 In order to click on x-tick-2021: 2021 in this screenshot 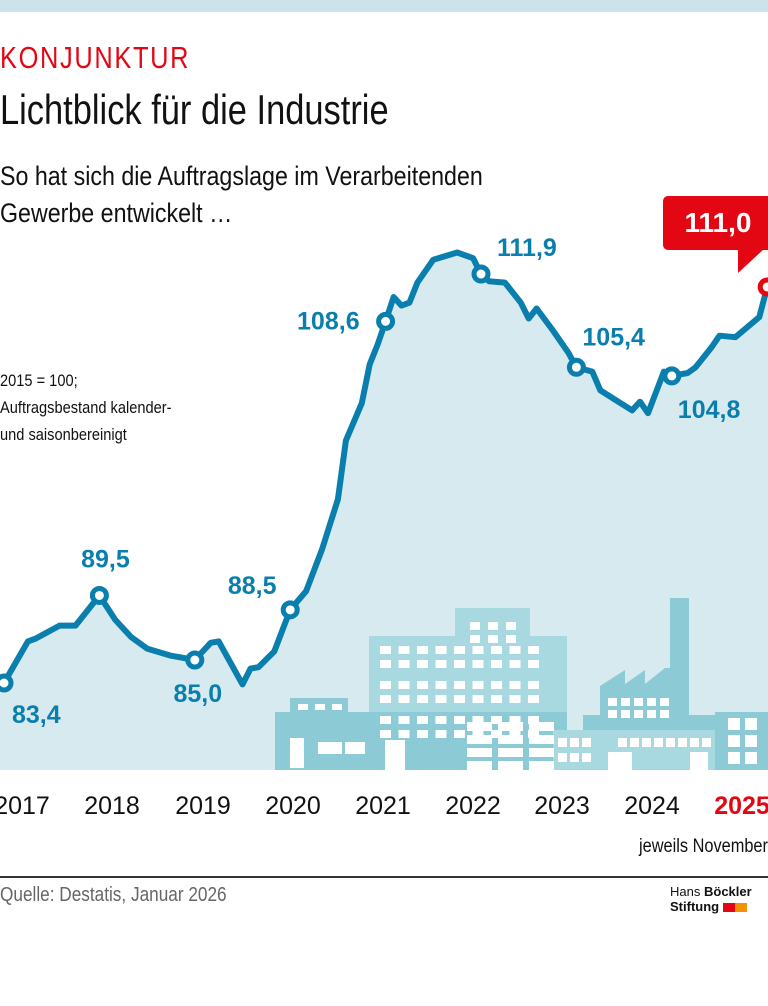, I will do `click(383, 806)`.